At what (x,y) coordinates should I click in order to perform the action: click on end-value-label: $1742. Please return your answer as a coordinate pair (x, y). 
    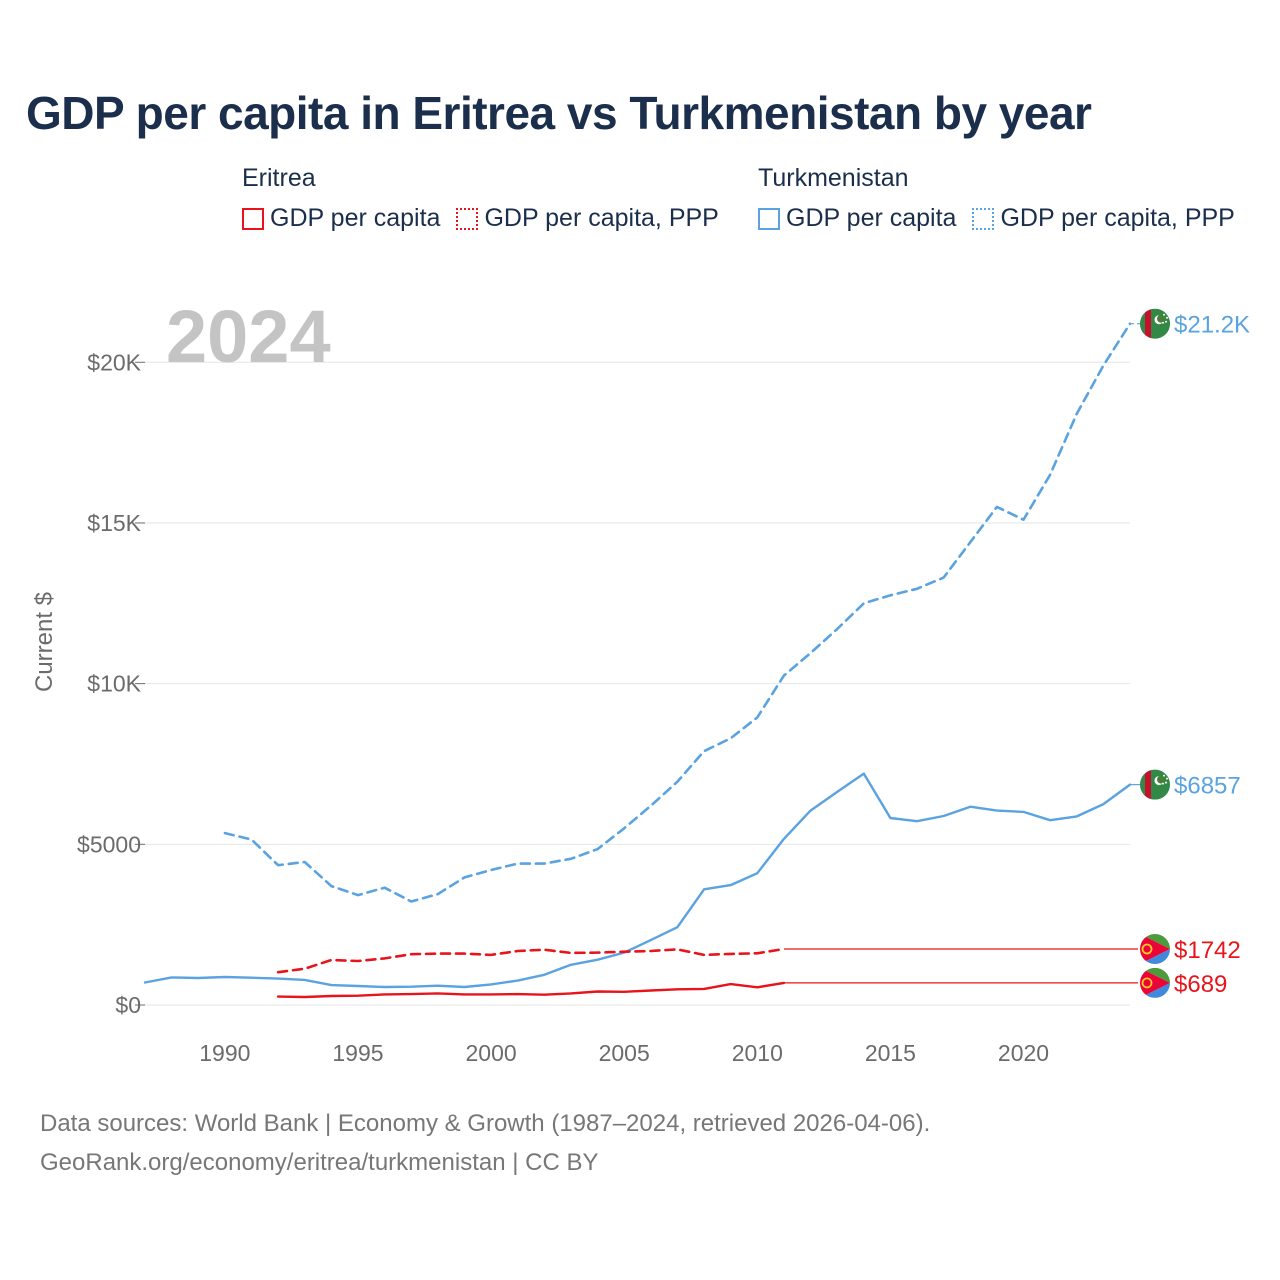
    Looking at the image, I should click on (1207, 950).